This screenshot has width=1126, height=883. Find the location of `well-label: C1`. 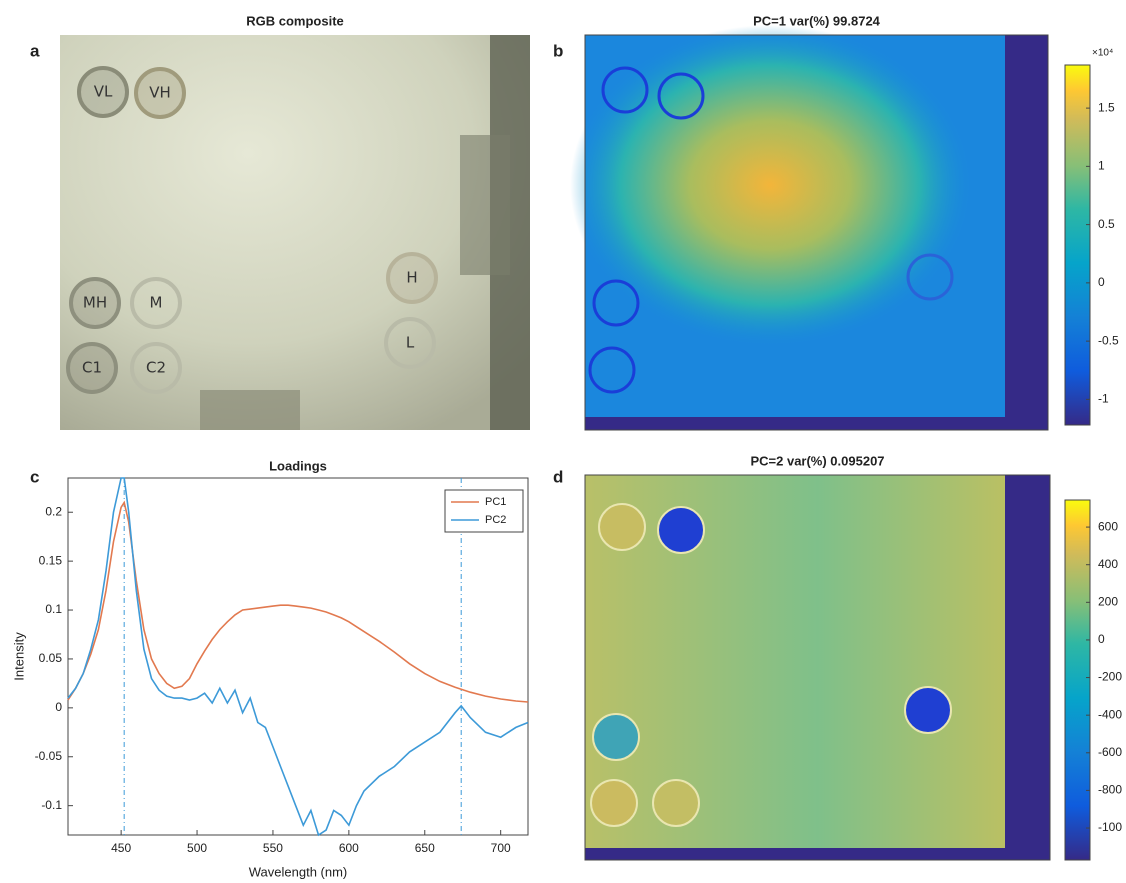

well-label: C1 is located at coordinates (92, 368).